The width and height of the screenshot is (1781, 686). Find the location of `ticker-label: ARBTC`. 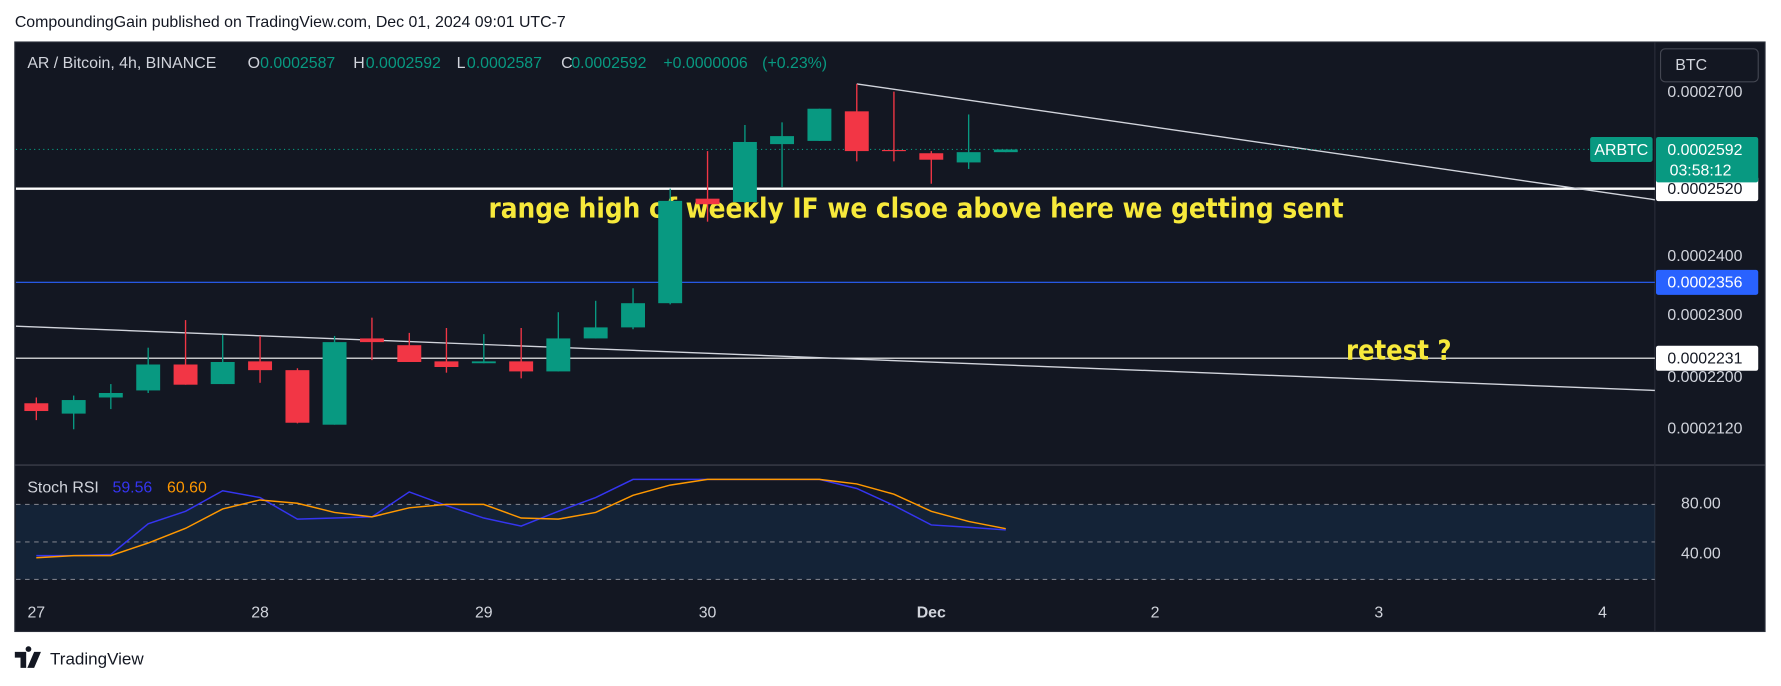

ticker-label: ARBTC is located at coordinates (1621, 150).